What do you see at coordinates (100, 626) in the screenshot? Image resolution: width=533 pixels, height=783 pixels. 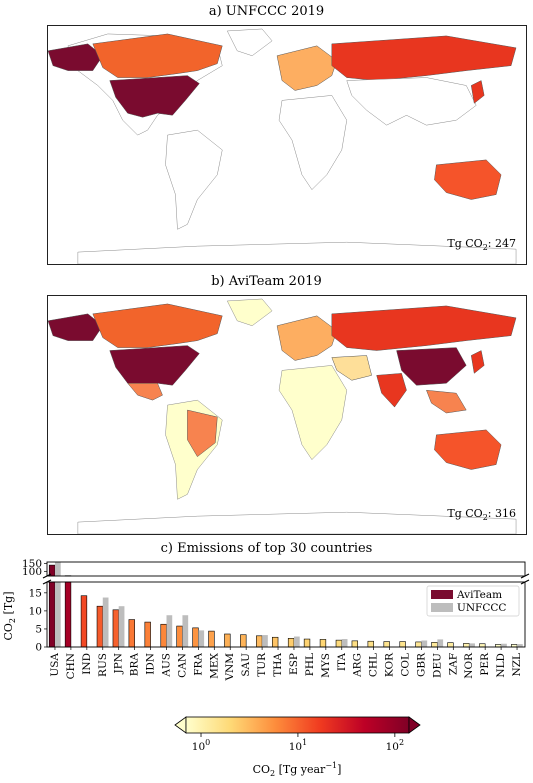 I see `bar-aviteam-rus` at bounding box center [100, 626].